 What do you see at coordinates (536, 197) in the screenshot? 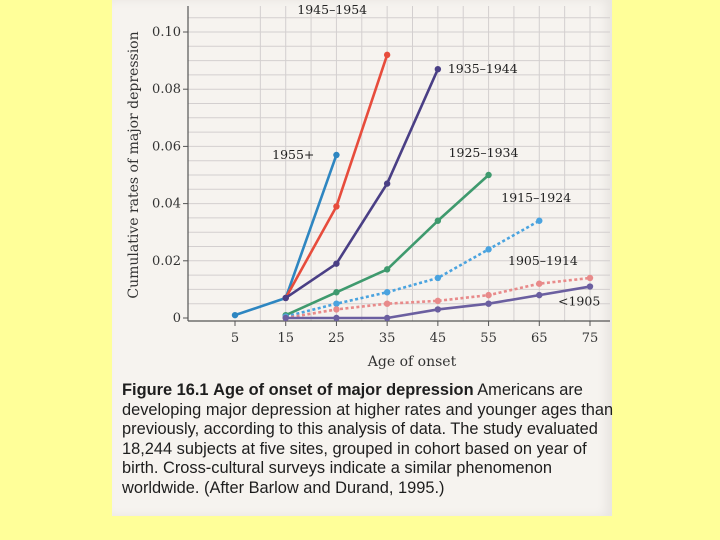
I see `series-label: 1915–1924` at bounding box center [536, 197].